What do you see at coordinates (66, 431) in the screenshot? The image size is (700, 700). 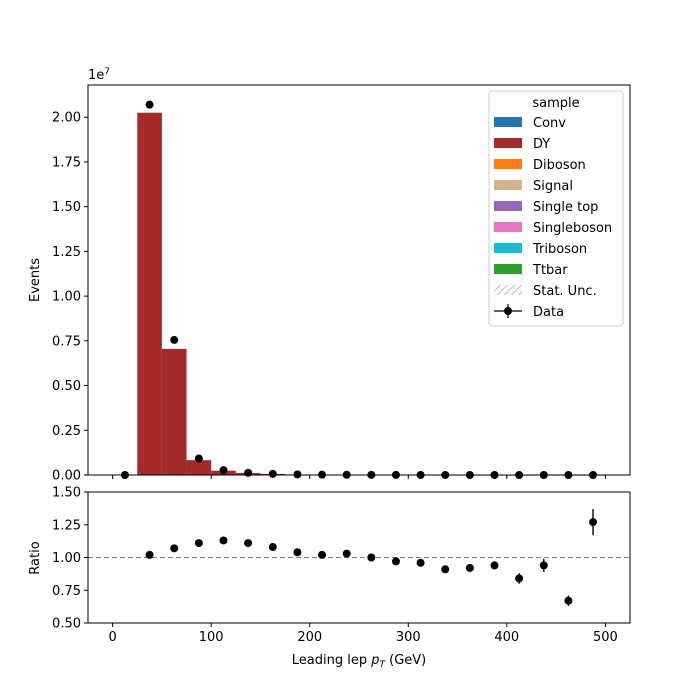 I see `main-y-tick-label: 0.25` at bounding box center [66, 431].